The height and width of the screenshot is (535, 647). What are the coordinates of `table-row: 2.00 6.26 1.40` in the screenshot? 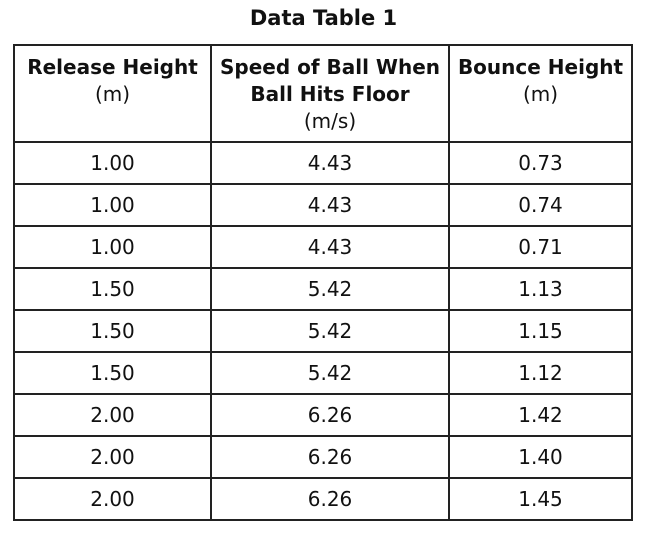 It's located at (323, 457).